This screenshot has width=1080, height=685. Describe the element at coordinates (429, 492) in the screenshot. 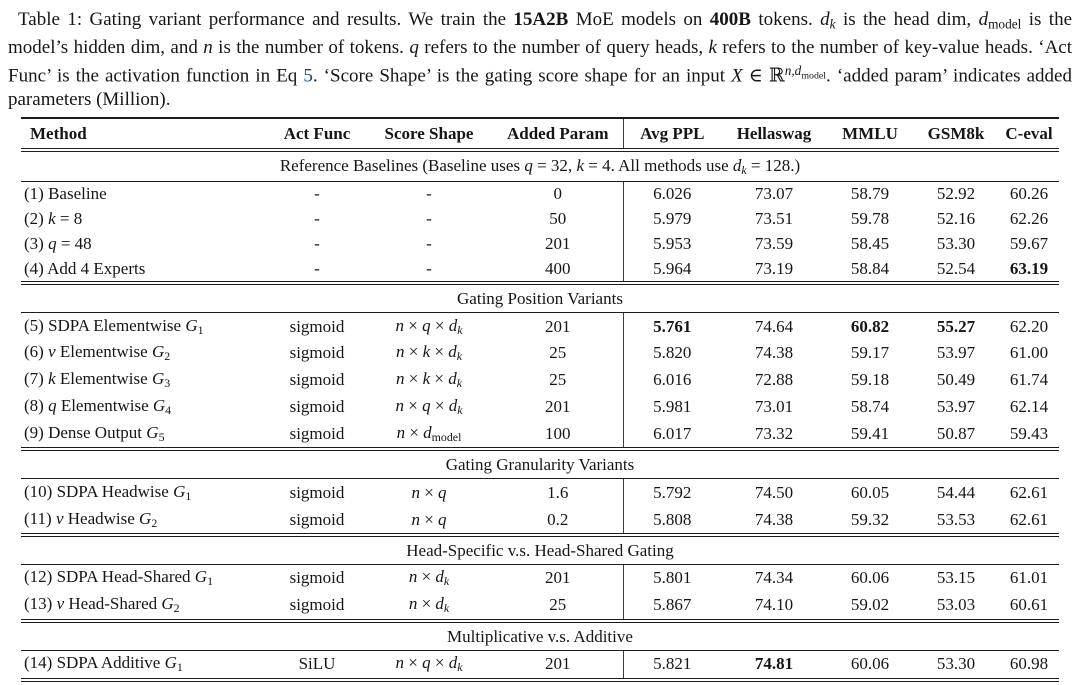

I see `score-shape-cell: n × q` at that location.